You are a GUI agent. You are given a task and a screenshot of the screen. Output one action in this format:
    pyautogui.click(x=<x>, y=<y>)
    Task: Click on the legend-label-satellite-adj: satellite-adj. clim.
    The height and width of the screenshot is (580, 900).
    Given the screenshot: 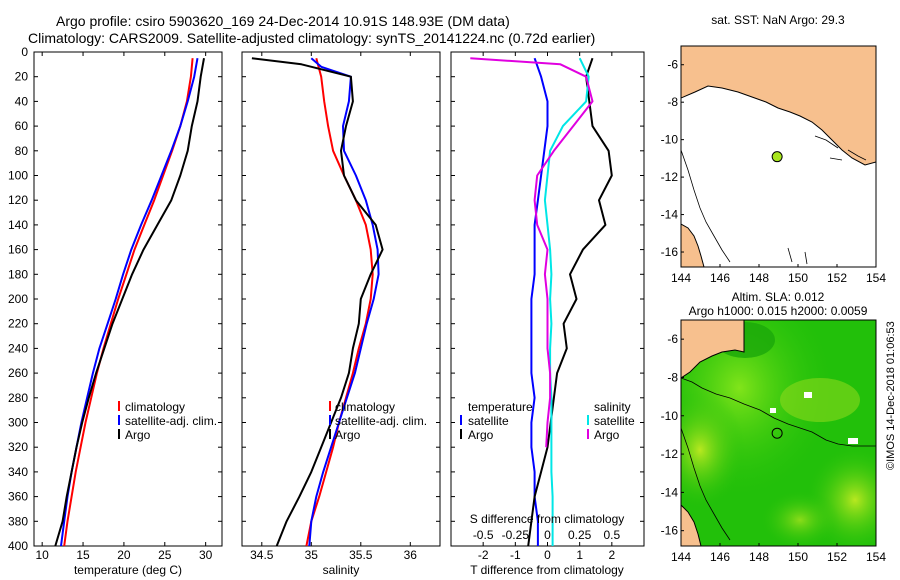 What is the action you would take?
    pyautogui.click(x=171, y=421)
    